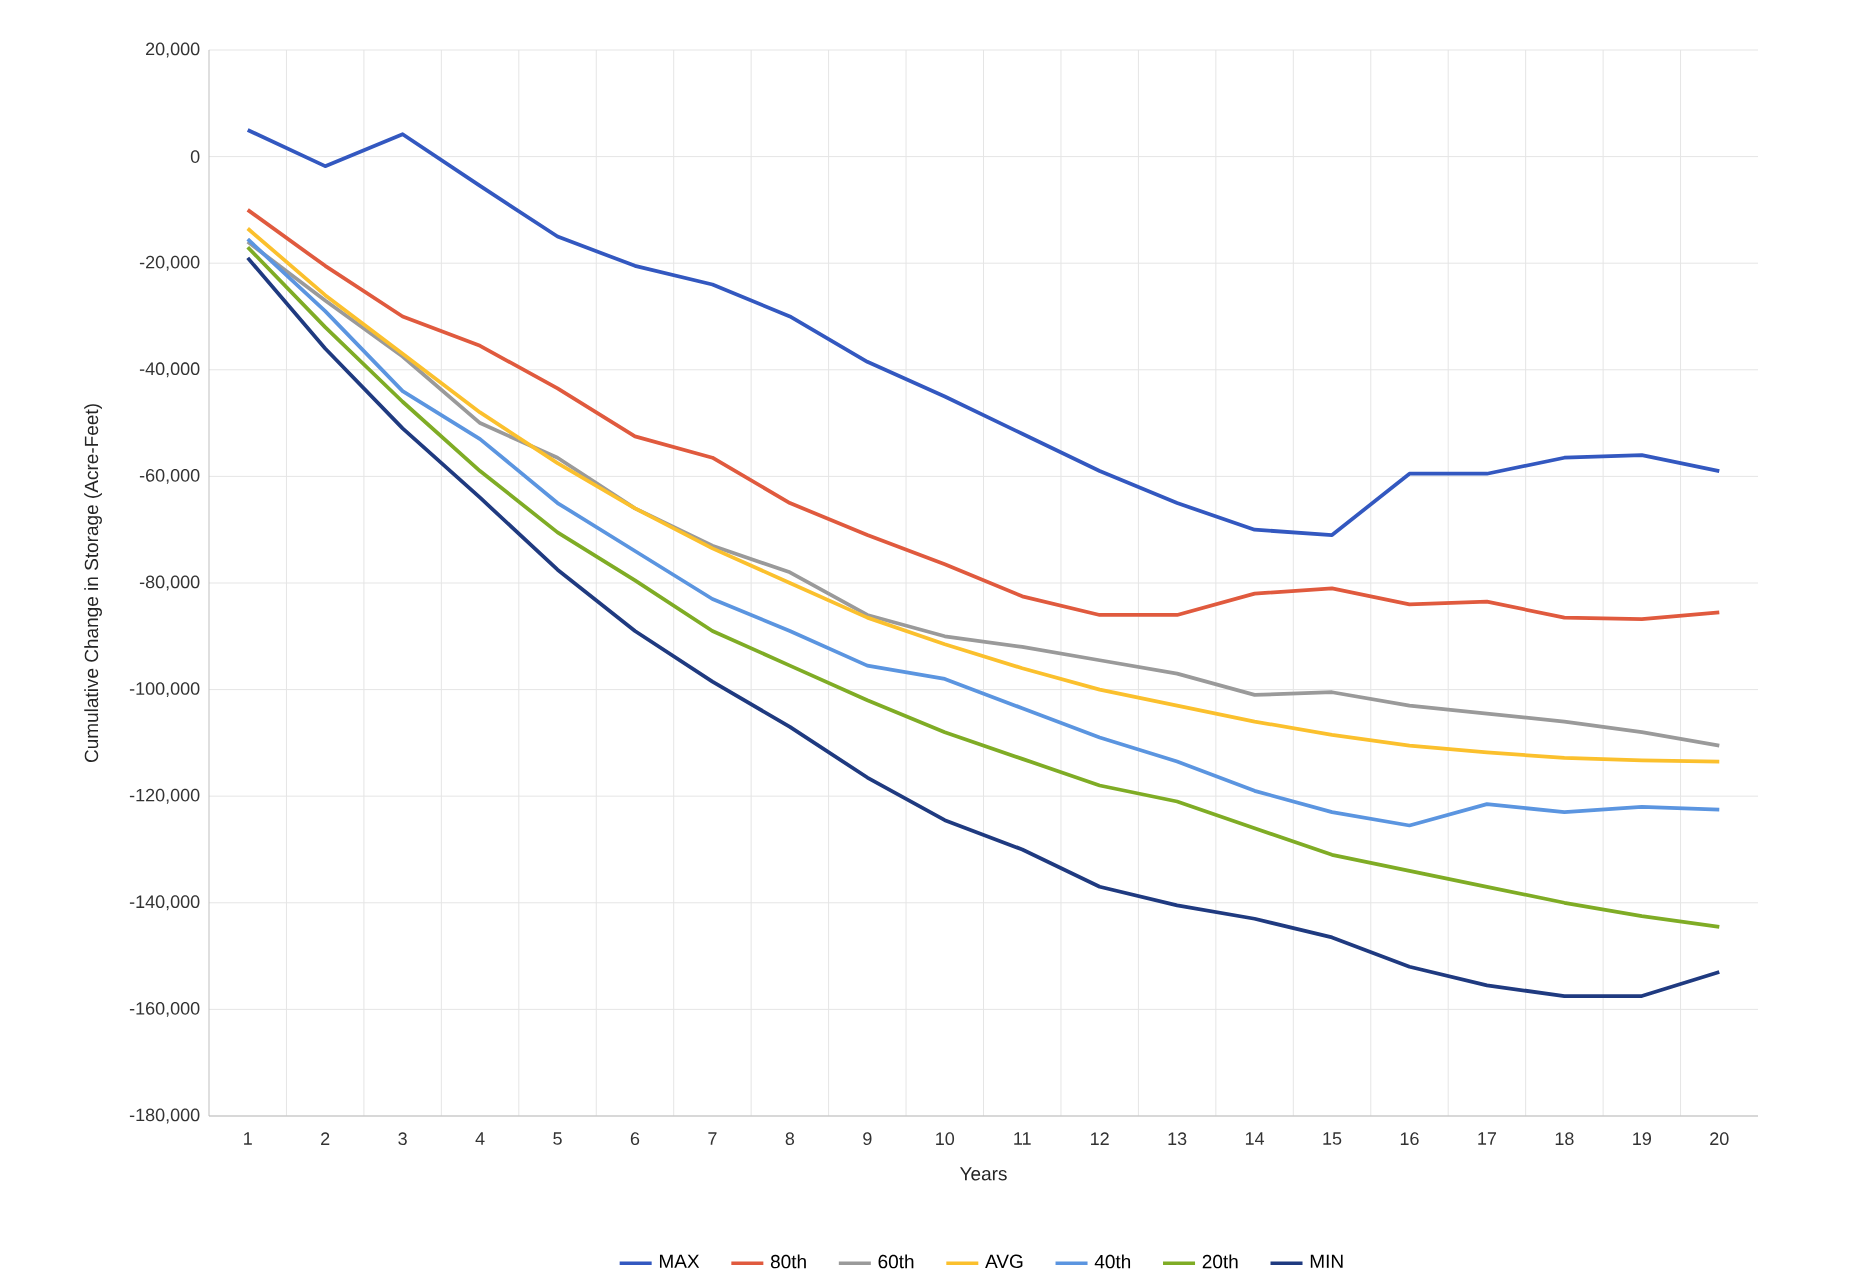  What do you see at coordinates (1022, 1138) in the screenshot?
I see `x-tick-label: 11` at bounding box center [1022, 1138].